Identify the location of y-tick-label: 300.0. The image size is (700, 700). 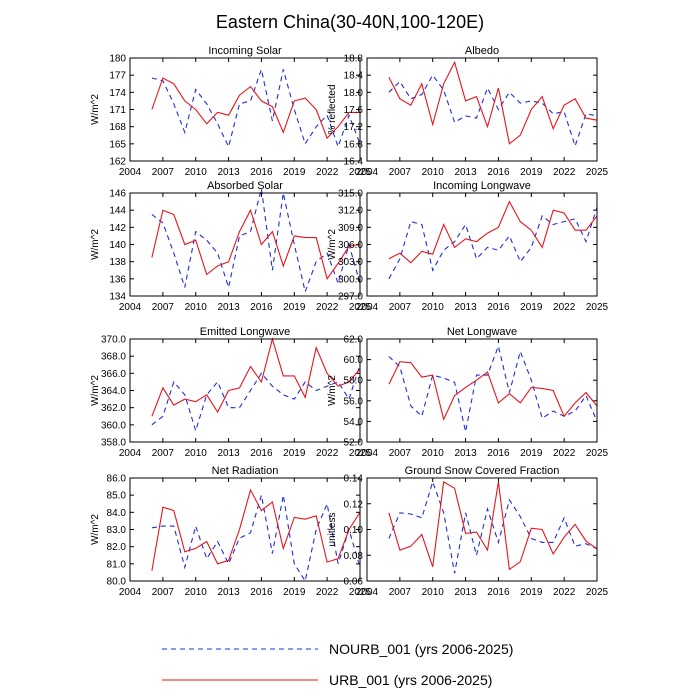
(350, 279).